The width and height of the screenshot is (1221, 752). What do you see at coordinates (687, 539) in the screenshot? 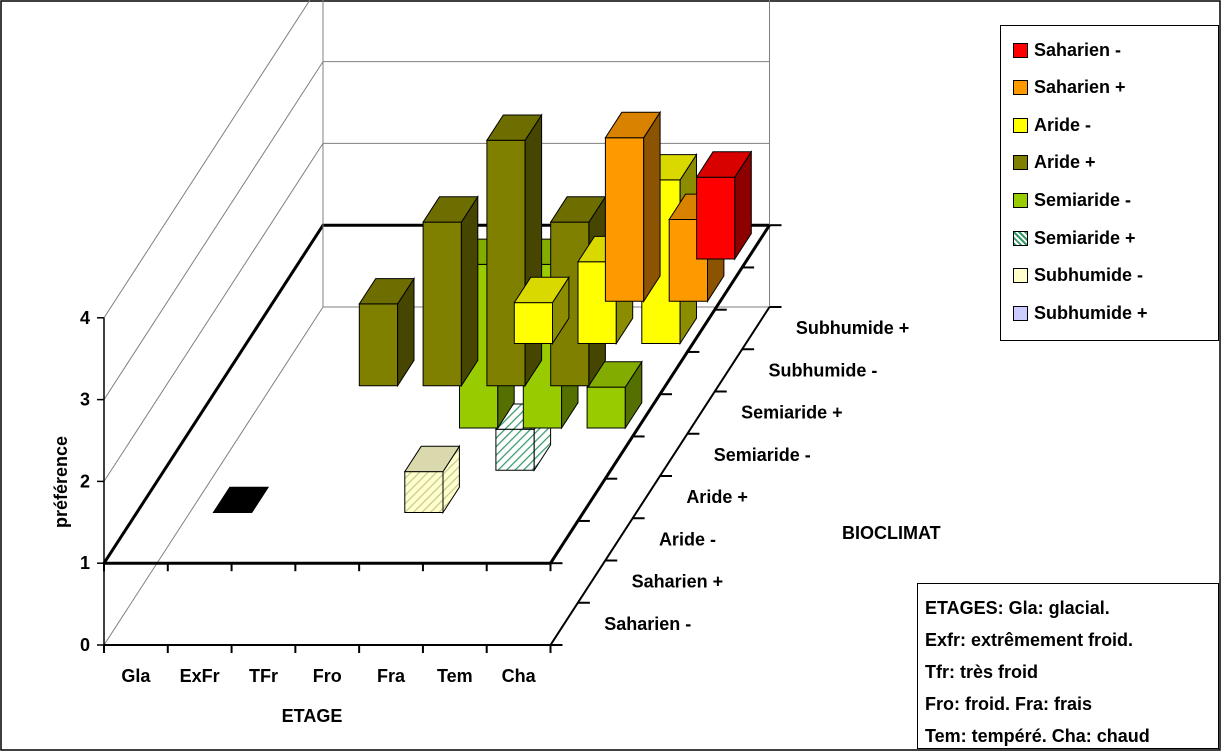
I see `z-tick-label: Aride -` at bounding box center [687, 539].